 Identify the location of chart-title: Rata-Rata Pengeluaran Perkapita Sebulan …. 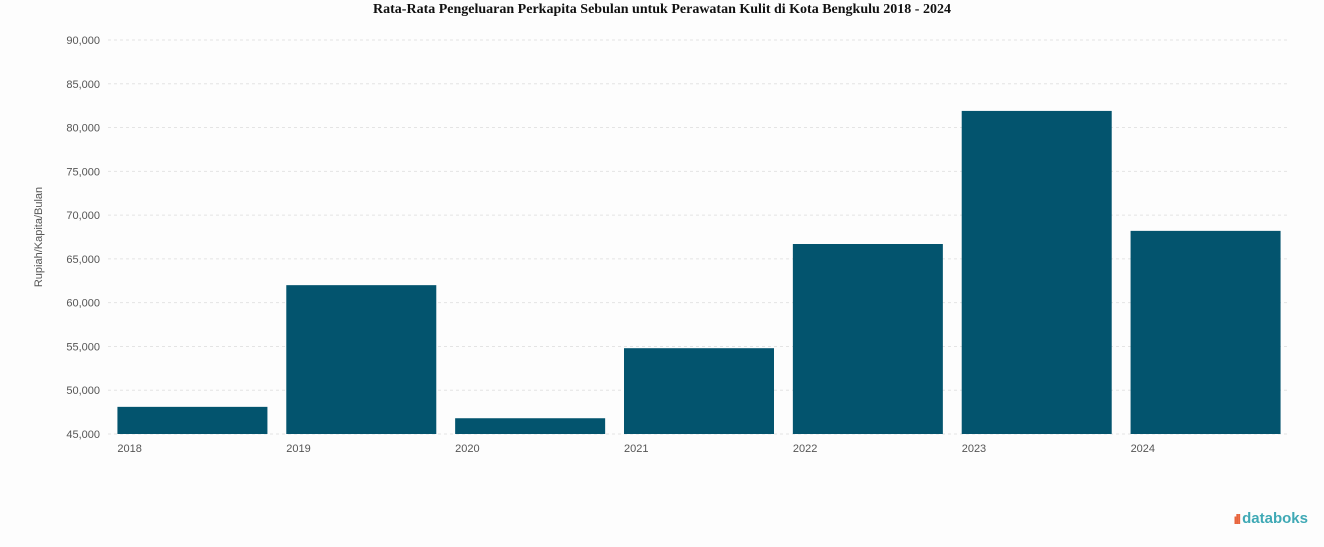
(662, 9).